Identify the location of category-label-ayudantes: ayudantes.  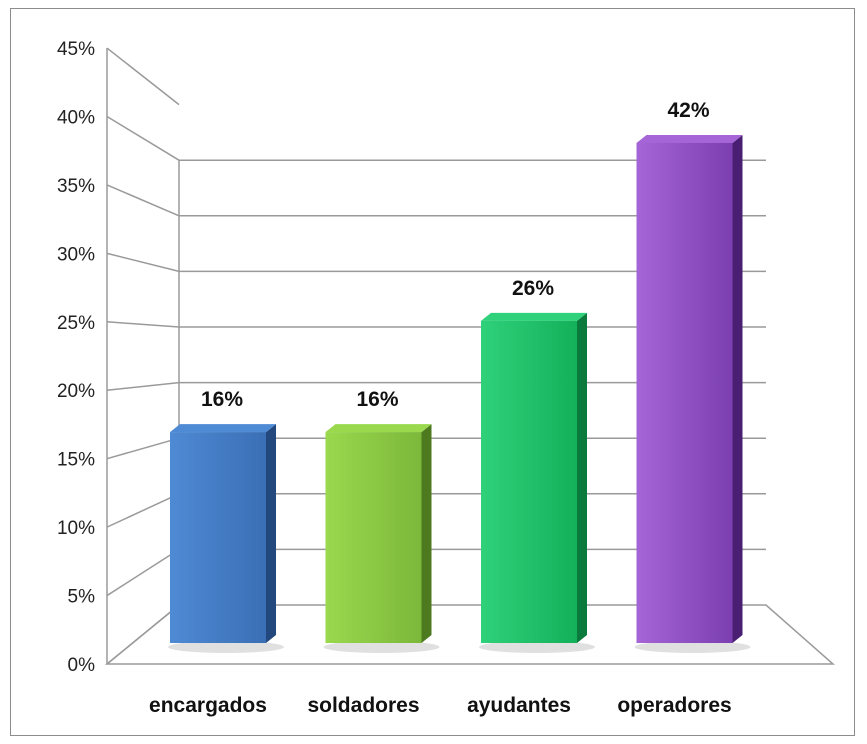
(519, 705).